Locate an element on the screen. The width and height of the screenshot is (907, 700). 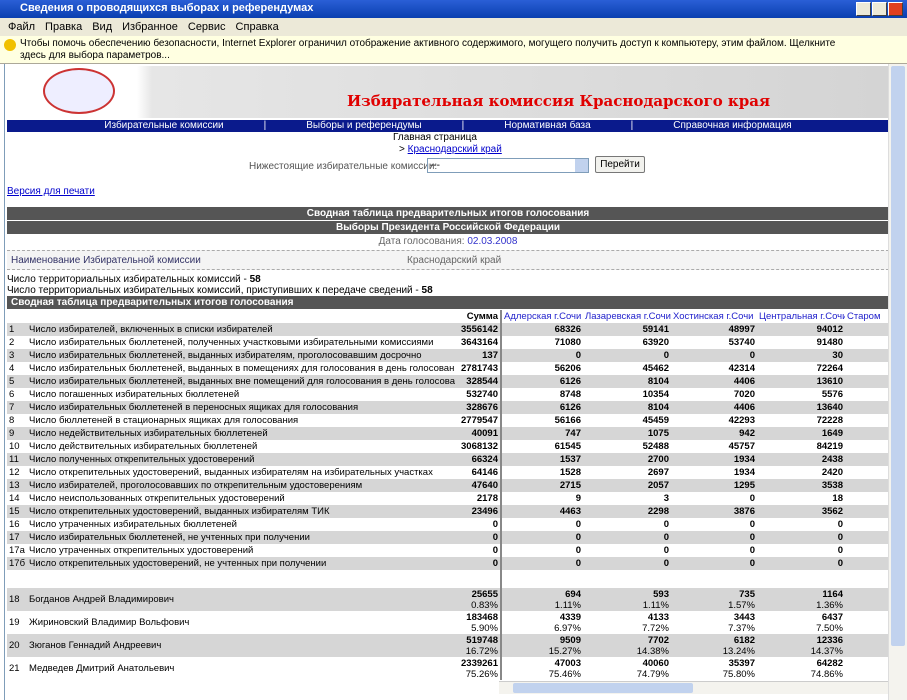
menu-item: Справка is located at coordinates (257, 27).